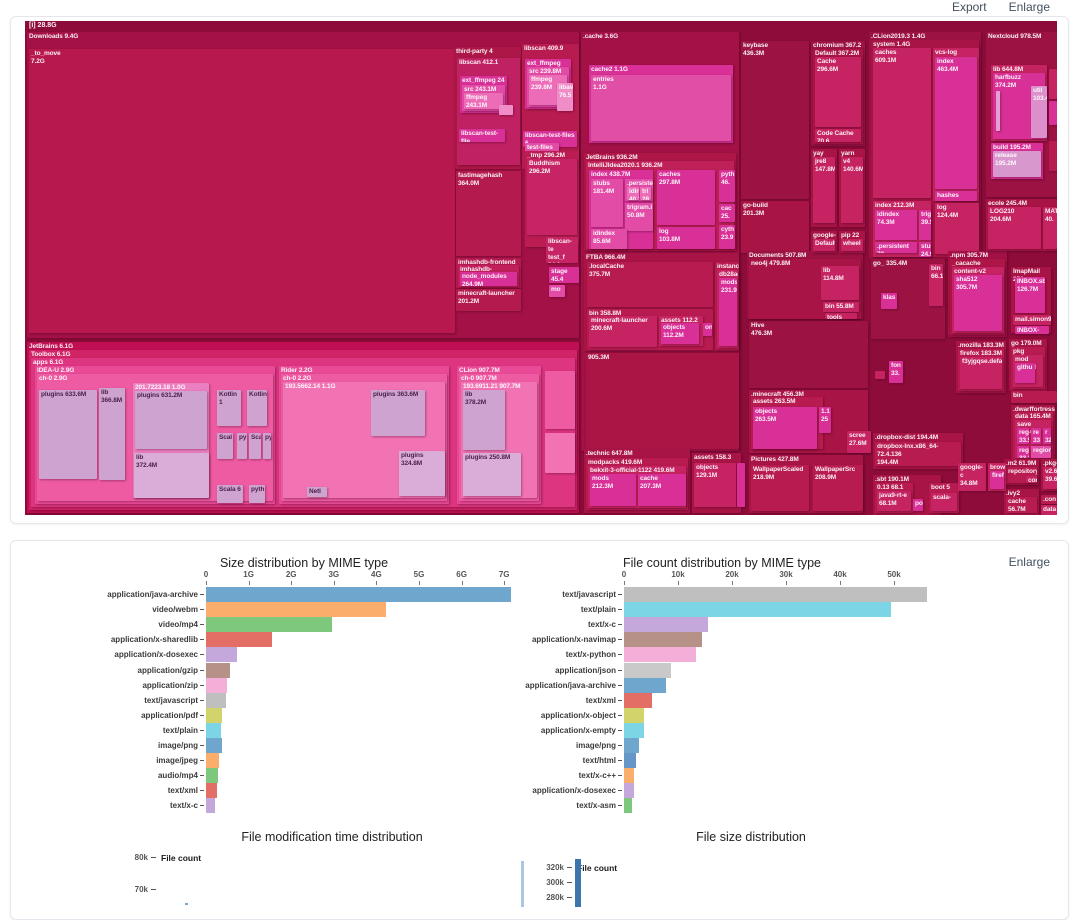  I want to click on treemap-node: libscan-te test_f 34.0, so click(562, 250).